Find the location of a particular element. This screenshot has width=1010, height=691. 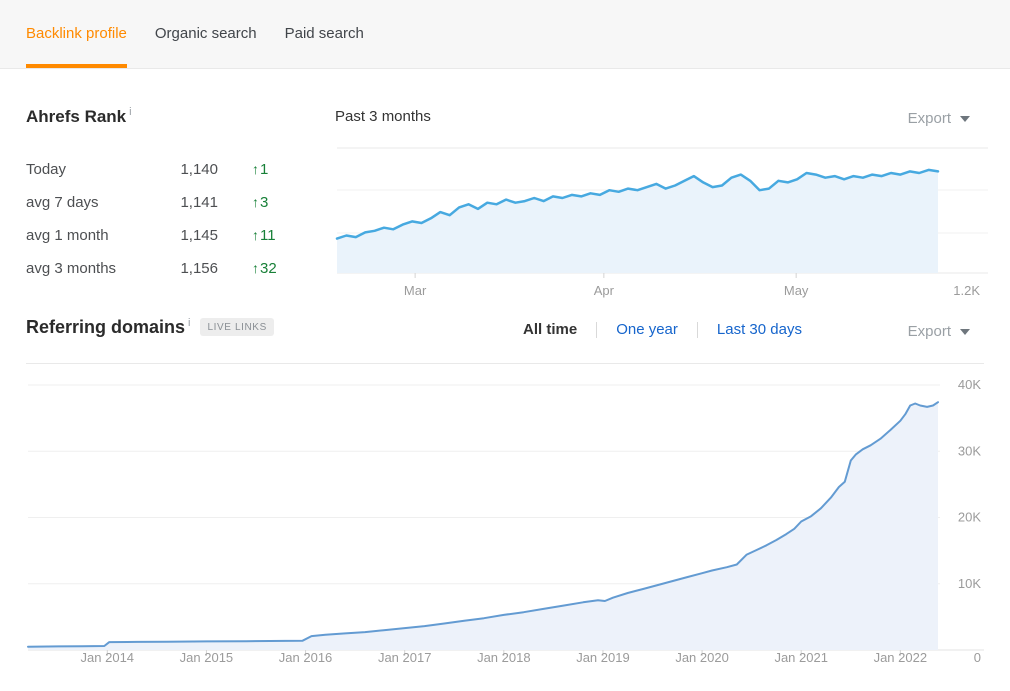

x-axis-label: Jan 2015 is located at coordinates (207, 657).